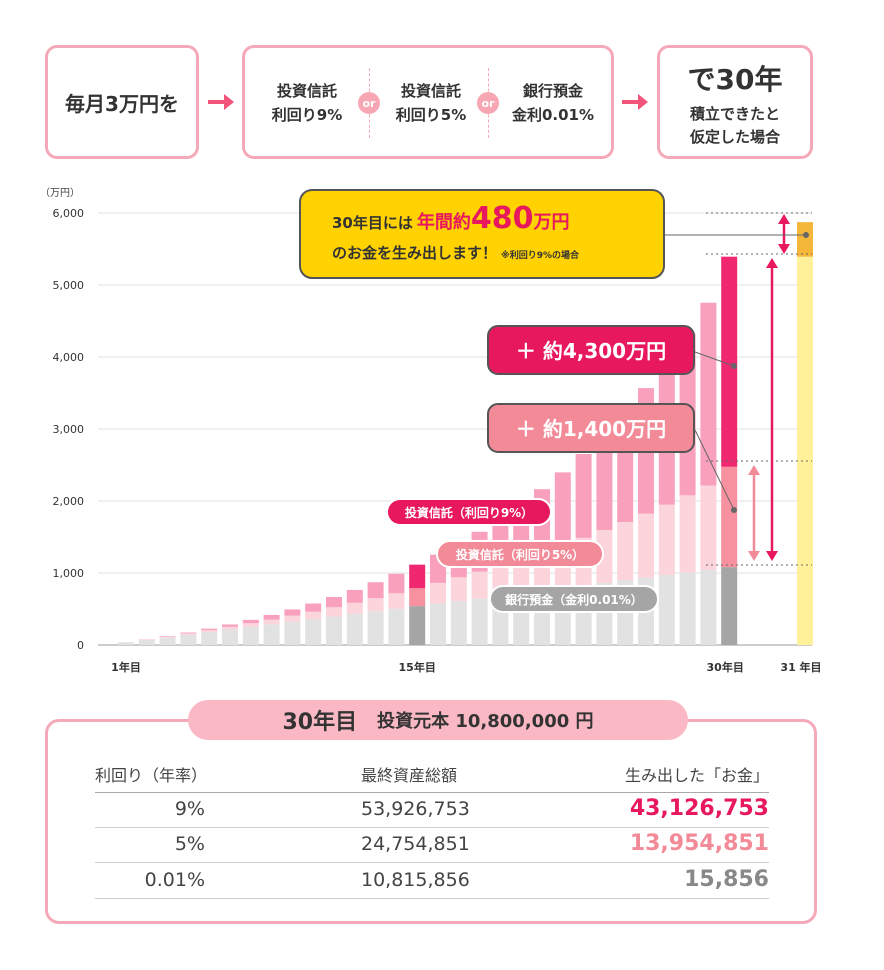  What do you see at coordinates (553, 115) in the screenshot?
I see `option-3-line2: 金利0.01%` at bounding box center [553, 115].